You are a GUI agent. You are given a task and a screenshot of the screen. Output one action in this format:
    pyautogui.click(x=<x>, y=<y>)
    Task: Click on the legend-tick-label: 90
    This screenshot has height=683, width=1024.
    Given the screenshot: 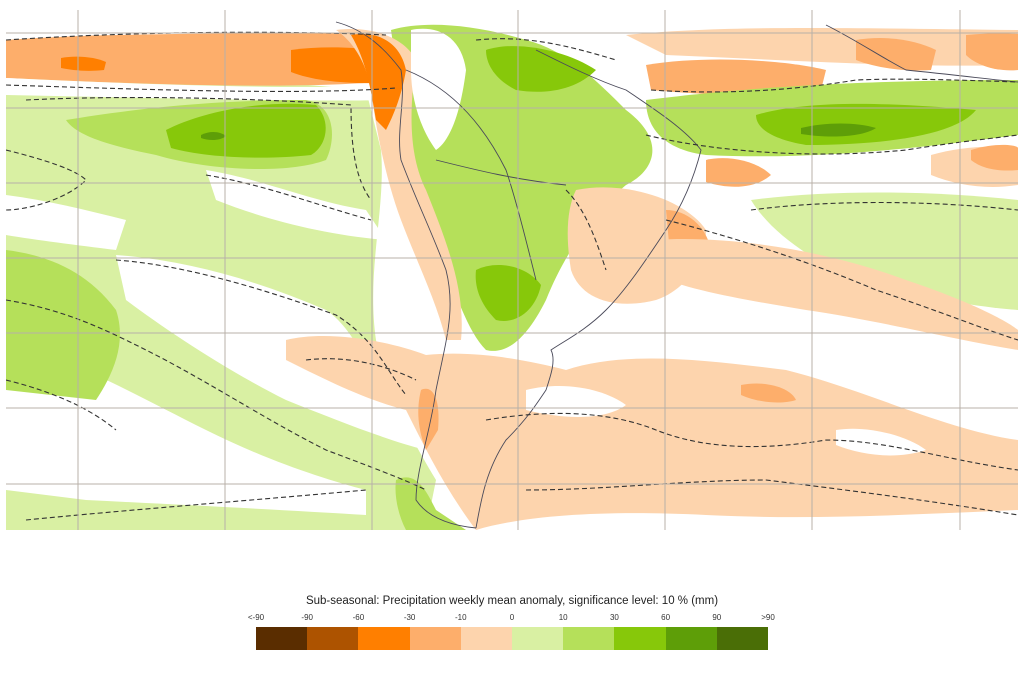 What is the action you would take?
    pyautogui.click(x=717, y=617)
    